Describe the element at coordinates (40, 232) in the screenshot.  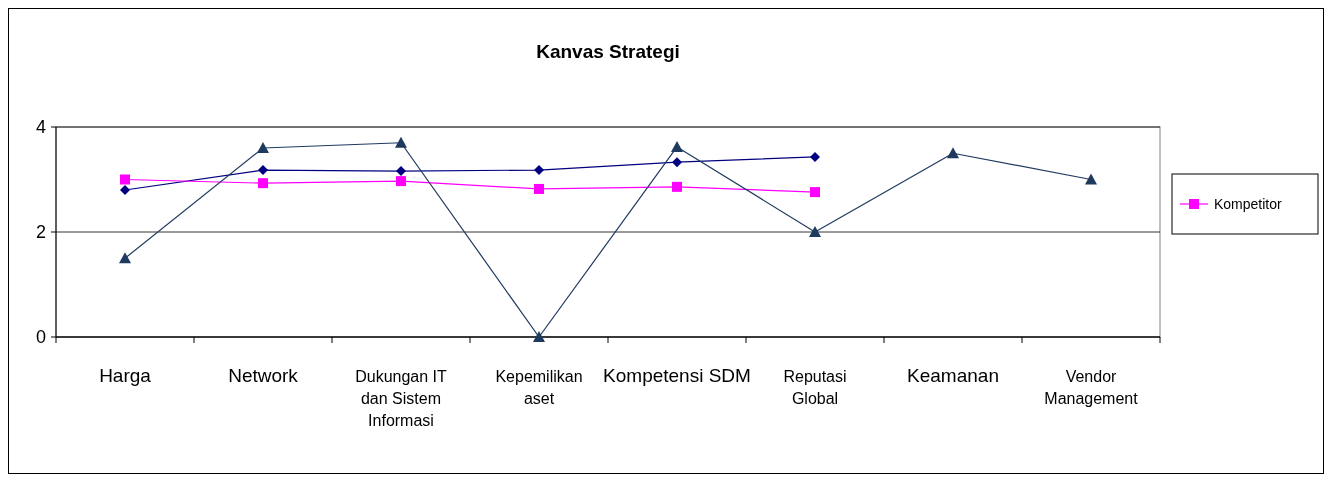
I see `y-tick-label: 2` at that location.